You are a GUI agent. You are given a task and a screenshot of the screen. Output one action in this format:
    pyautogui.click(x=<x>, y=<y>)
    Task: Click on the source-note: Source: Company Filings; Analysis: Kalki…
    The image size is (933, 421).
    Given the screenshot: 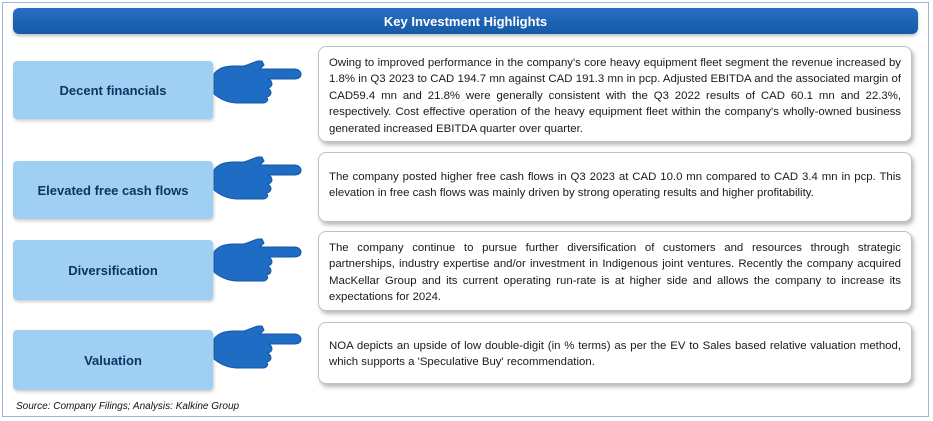 What is the action you would take?
    pyautogui.click(x=128, y=406)
    